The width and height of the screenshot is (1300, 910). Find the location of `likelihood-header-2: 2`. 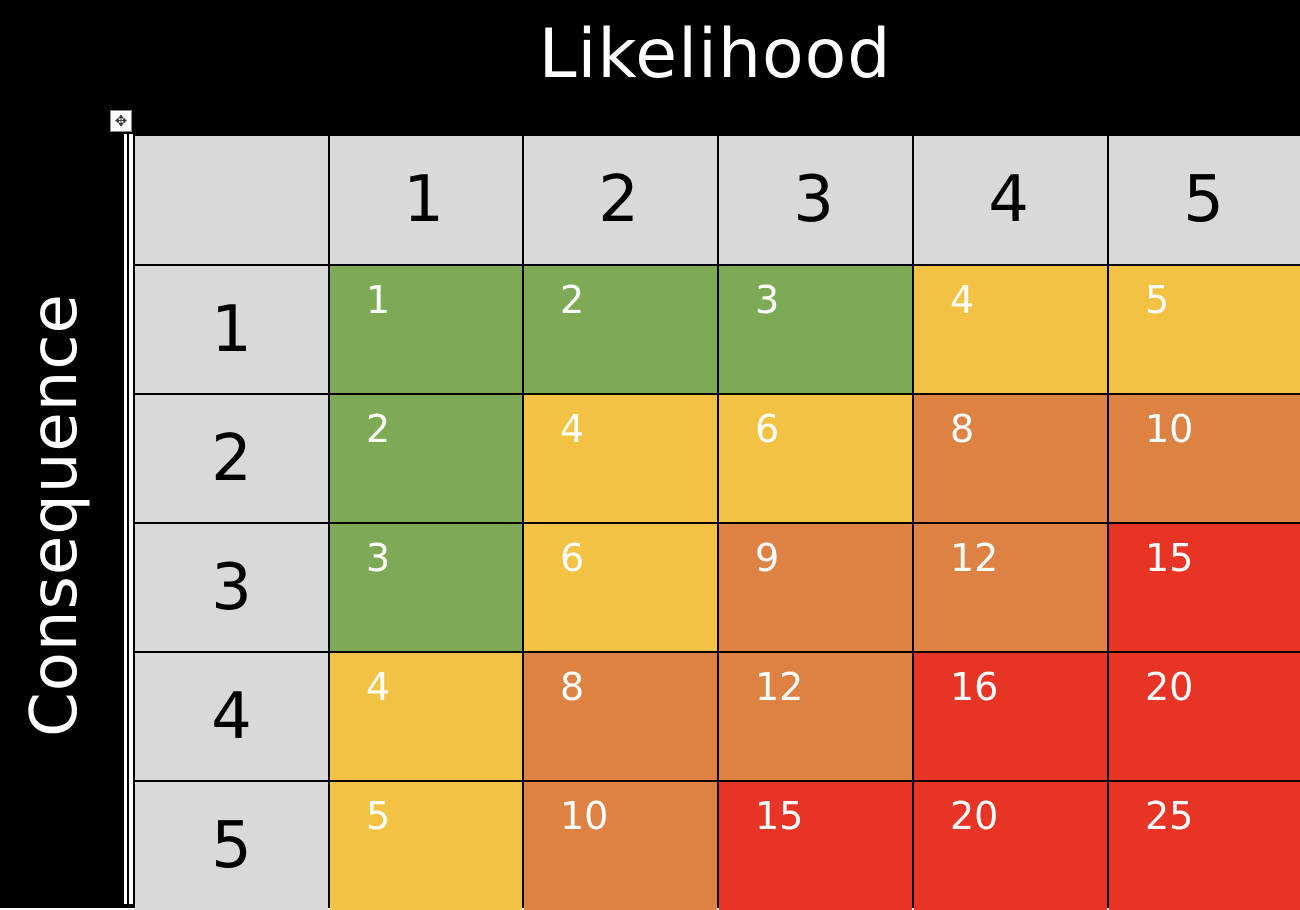

likelihood-header-2: 2 is located at coordinates (620, 200).